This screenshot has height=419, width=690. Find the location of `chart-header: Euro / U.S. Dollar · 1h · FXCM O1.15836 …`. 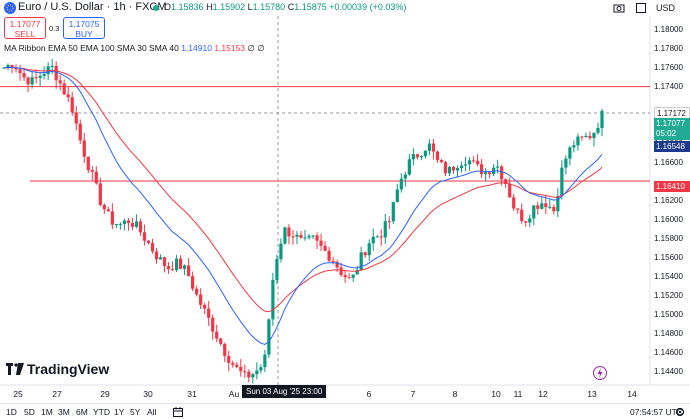

chart-header: Euro / U.S. Dollar · 1h · FXCM O1.15836 … is located at coordinates (345, 8).